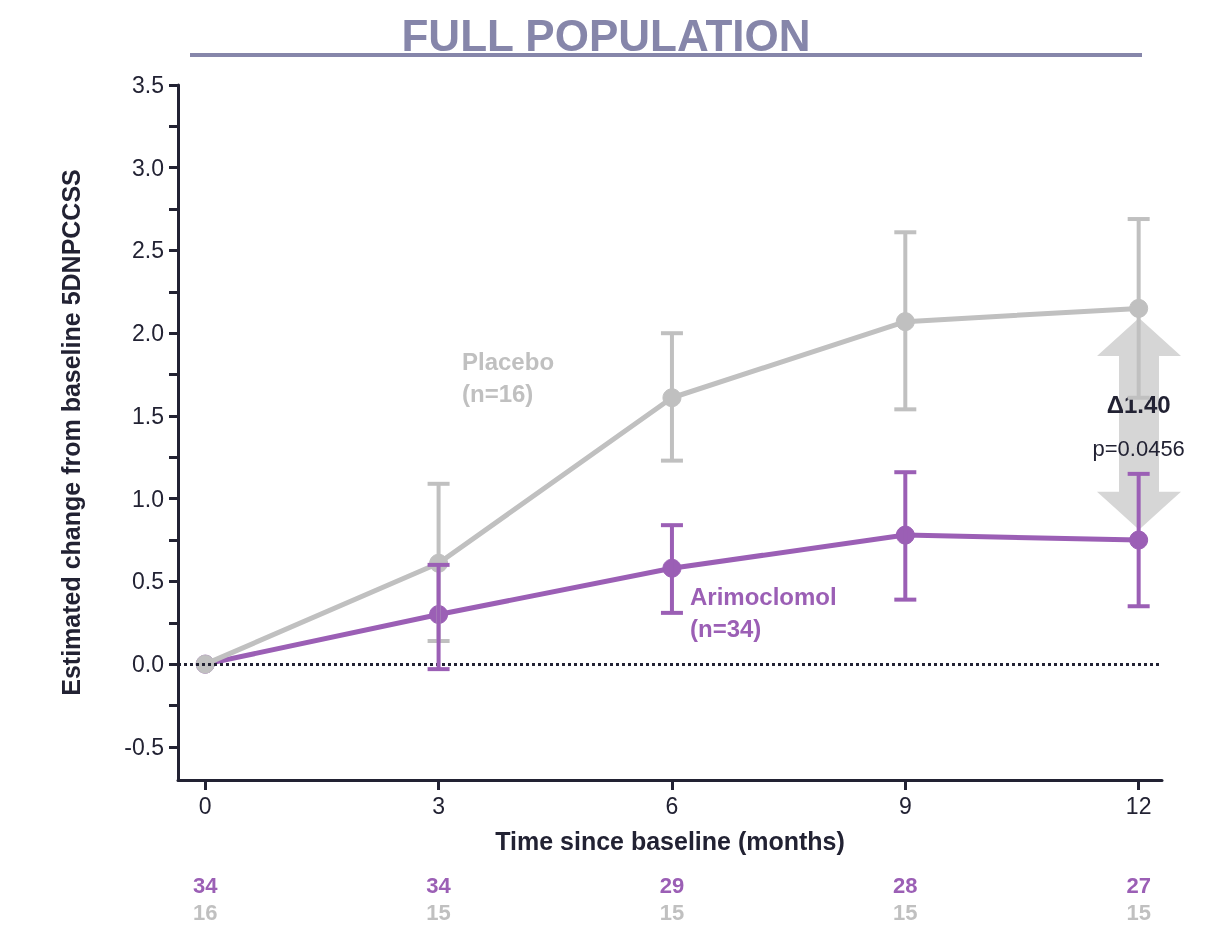 The width and height of the screenshot is (1212, 926). What do you see at coordinates (672, 805) in the screenshot?
I see `x-tick-label: 6` at bounding box center [672, 805].